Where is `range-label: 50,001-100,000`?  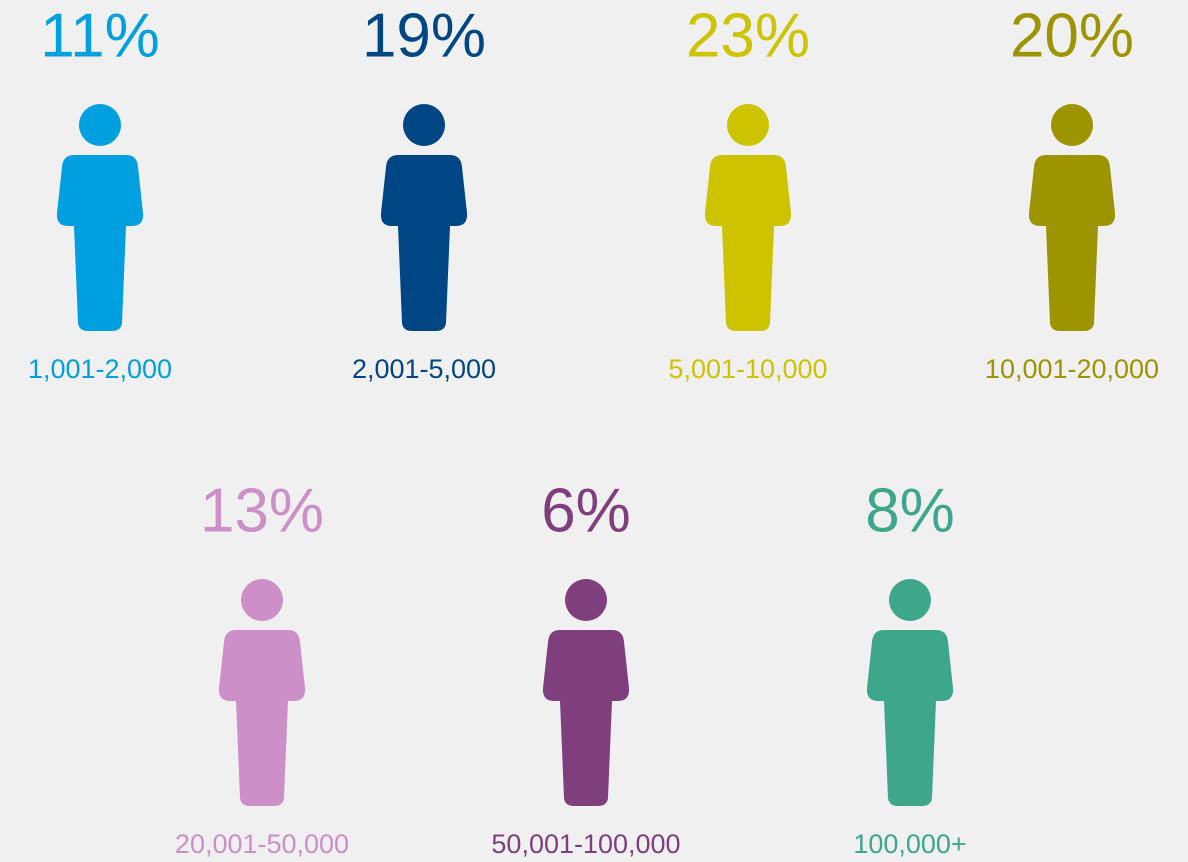 range-label: 50,001-100,000 is located at coordinates (585, 844).